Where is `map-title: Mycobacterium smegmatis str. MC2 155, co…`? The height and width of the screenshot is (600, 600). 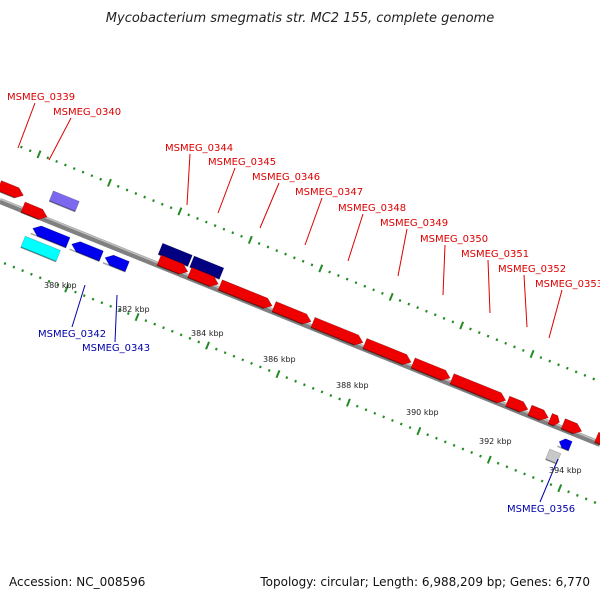 map-title: Mycobacterium smegmatis str. MC2 155, co… is located at coordinates (300, 18).